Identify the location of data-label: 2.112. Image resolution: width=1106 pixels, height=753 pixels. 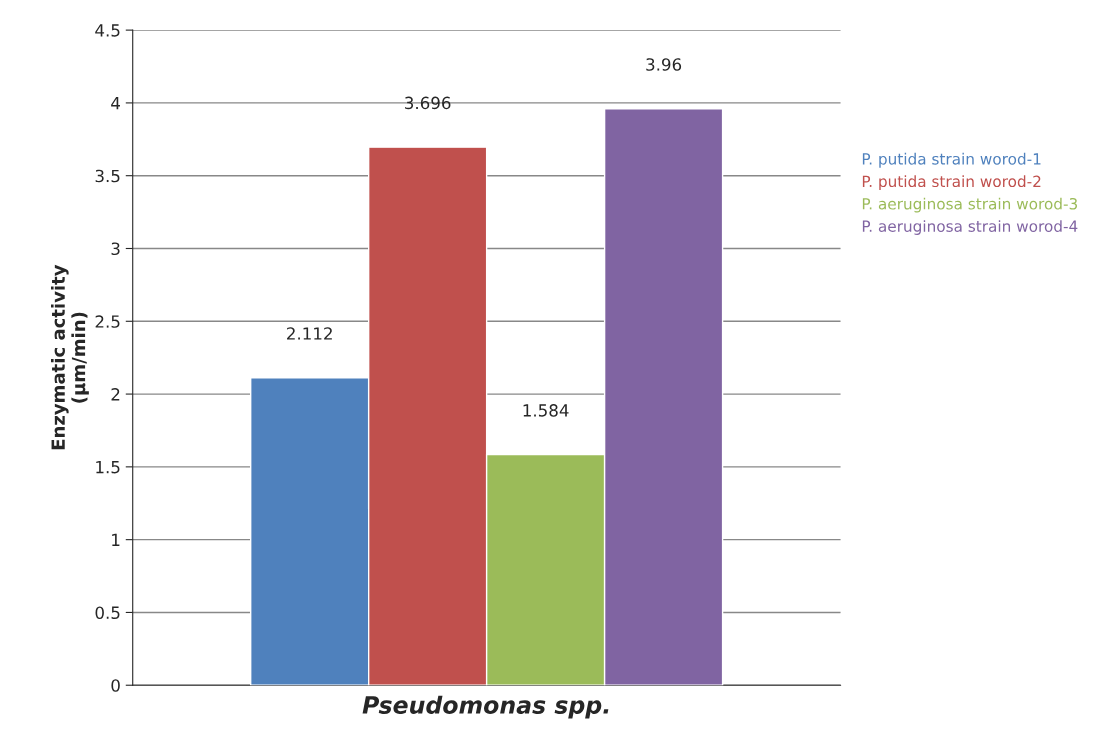
(309, 333).